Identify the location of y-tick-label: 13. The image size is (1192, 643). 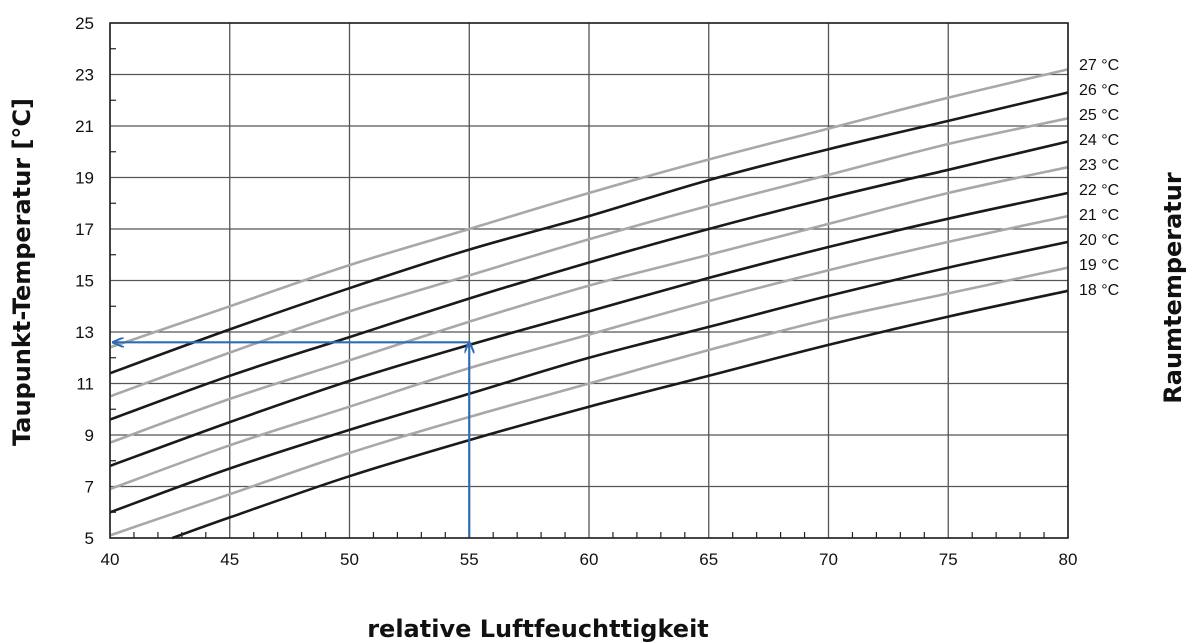
(84, 332).